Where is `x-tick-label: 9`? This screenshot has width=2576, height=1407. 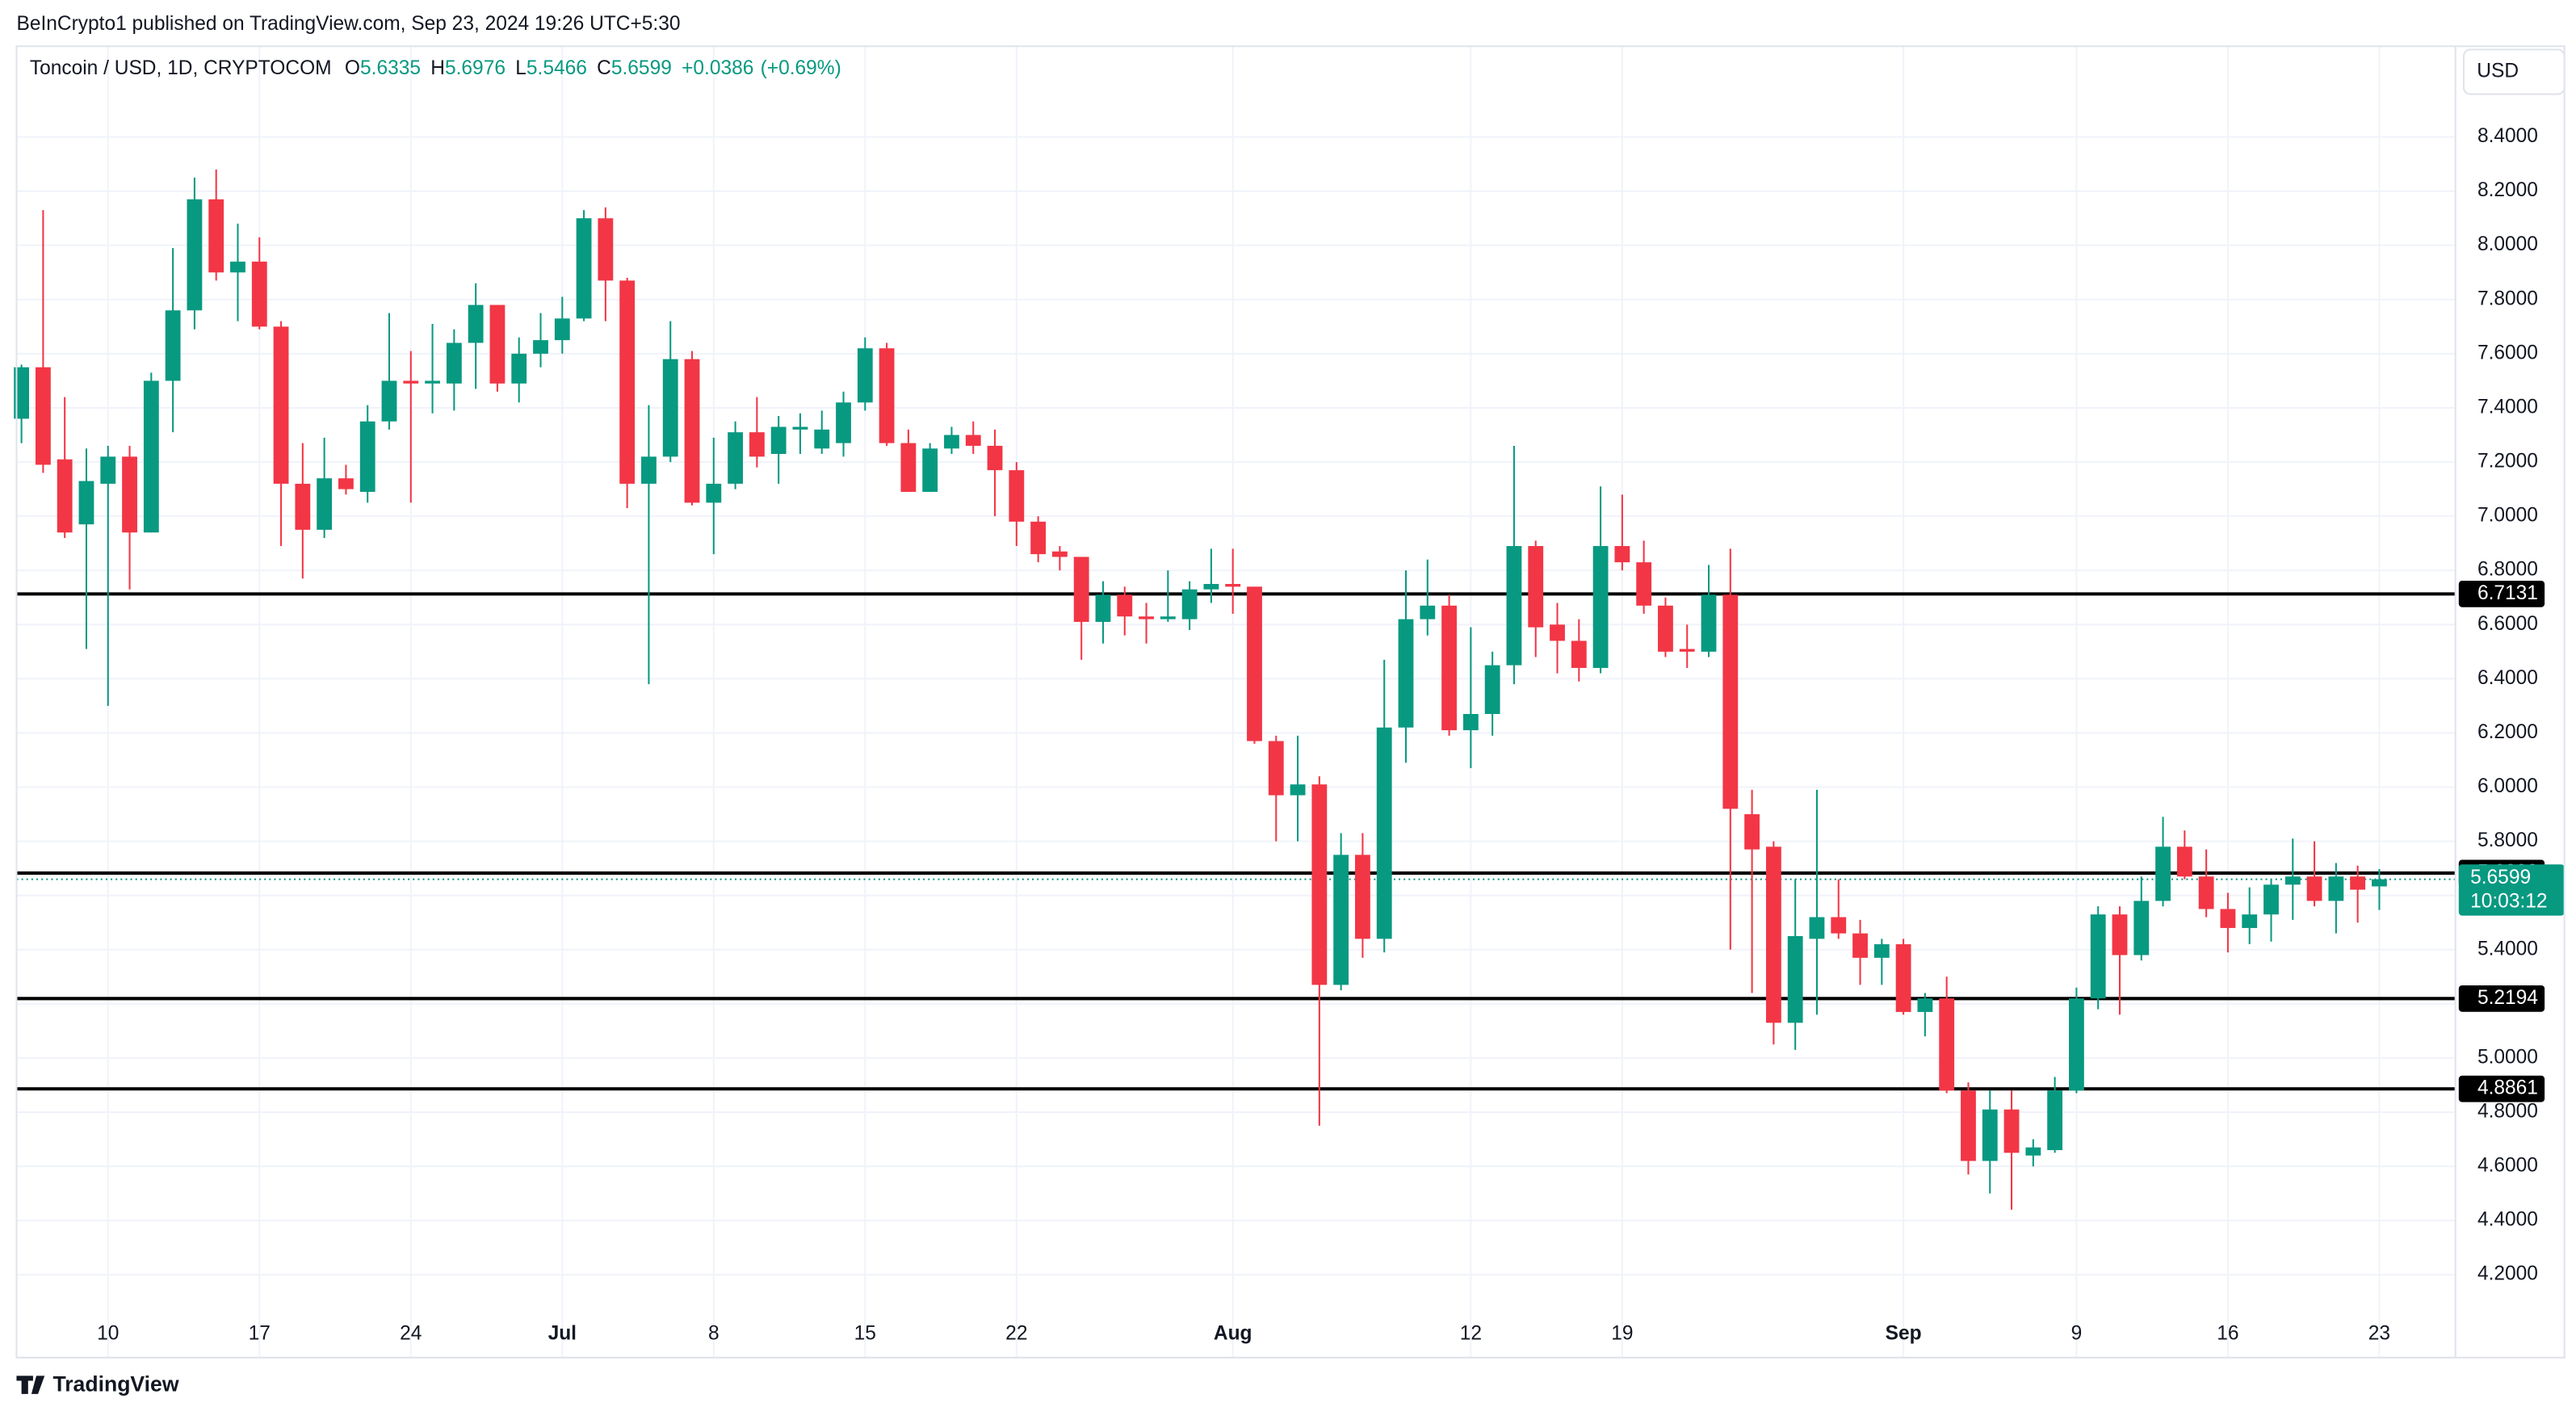 x-tick-label: 9 is located at coordinates (2077, 1334).